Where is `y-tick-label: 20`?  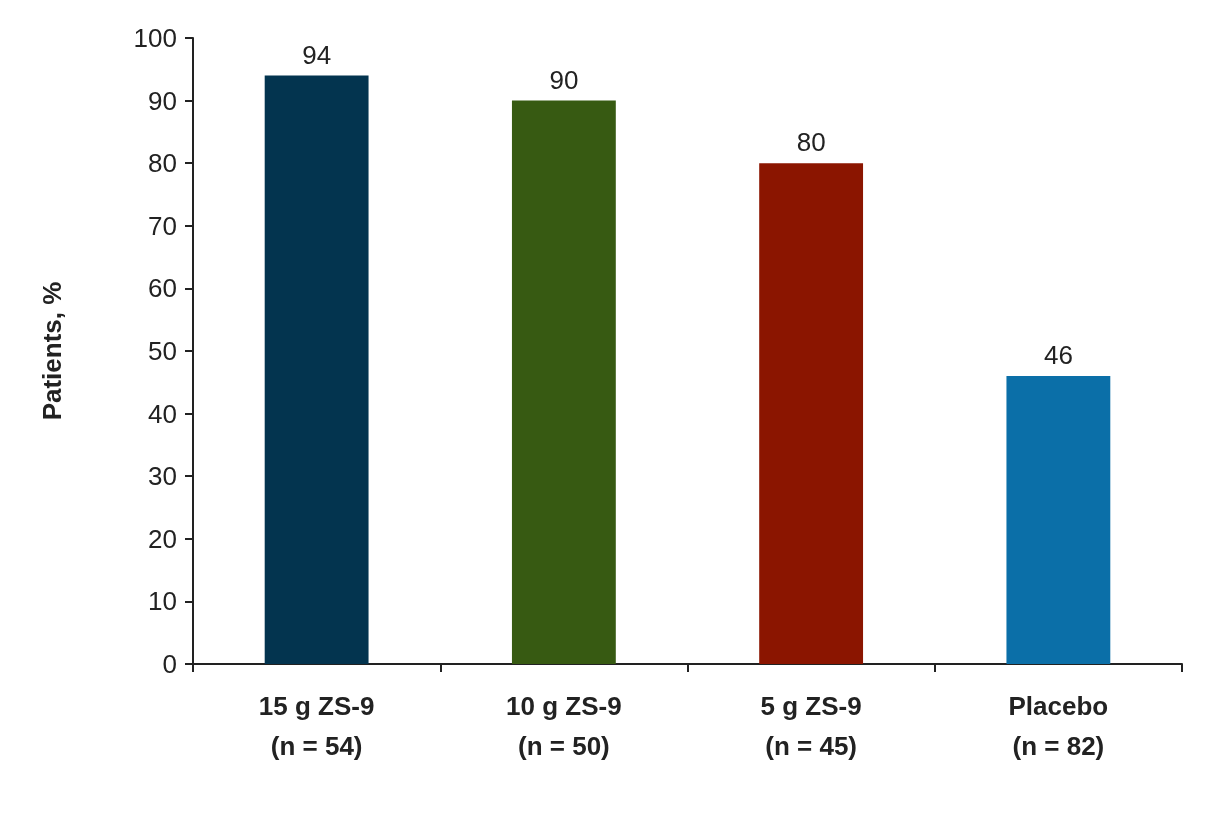 y-tick-label: 20 is located at coordinates (162, 538).